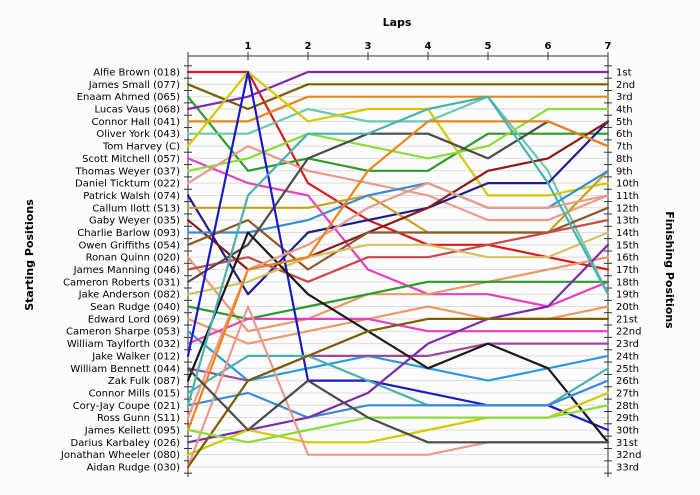 The height and width of the screenshot is (495, 700). I want to click on start-driver-label: Jonathan Wheeler (080), so click(120, 455).